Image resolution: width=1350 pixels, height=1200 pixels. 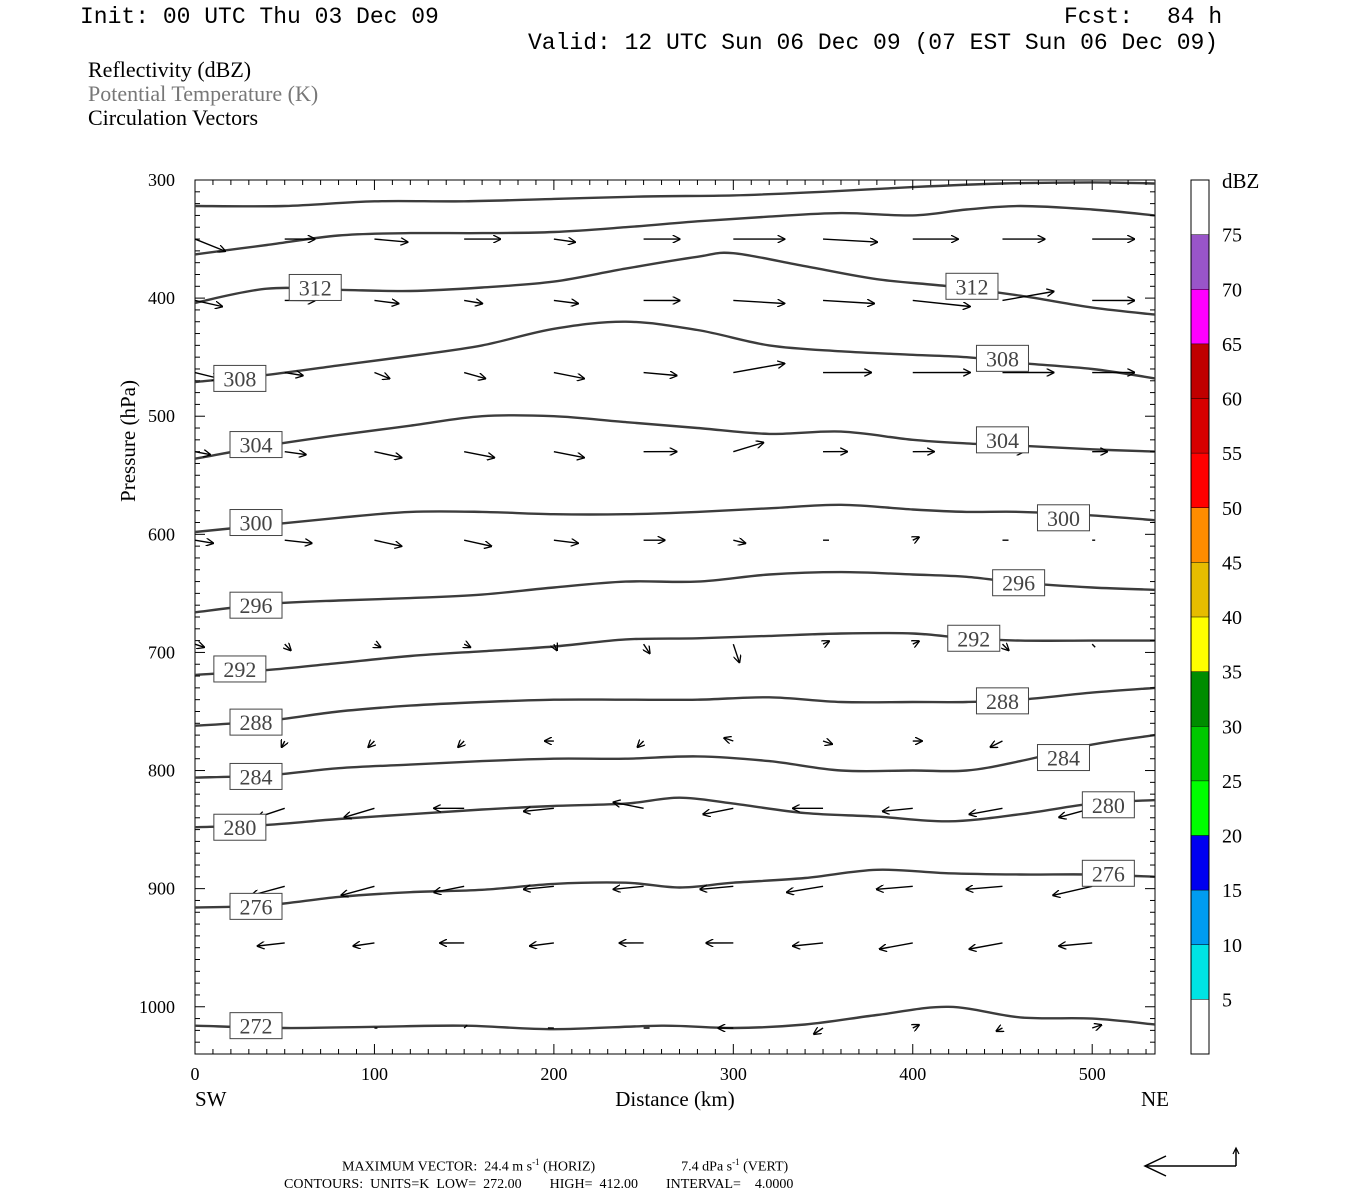 What do you see at coordinates (239, 669) in the screenshot?
I see `contour-label: 292` at bounding box center [239, 669].